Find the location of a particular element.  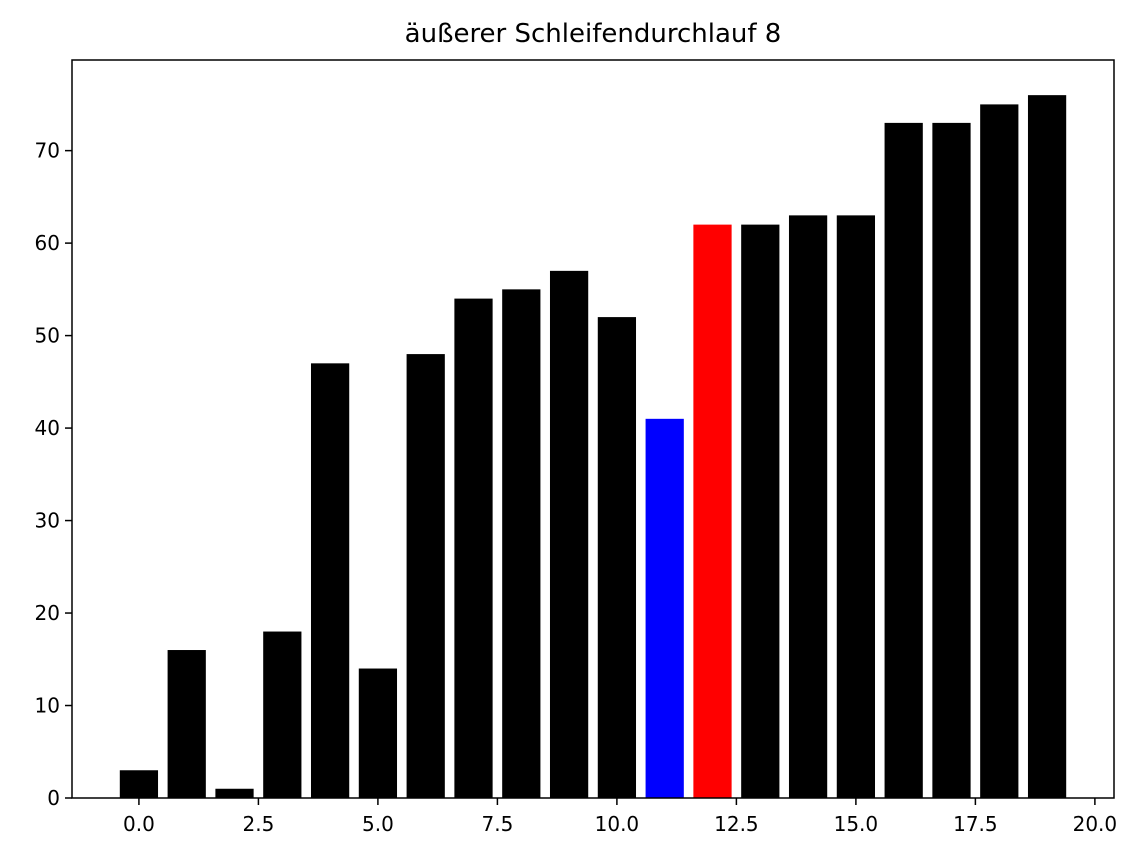

x-tick-label: 20.0 is located at coordinates (1095, 824).